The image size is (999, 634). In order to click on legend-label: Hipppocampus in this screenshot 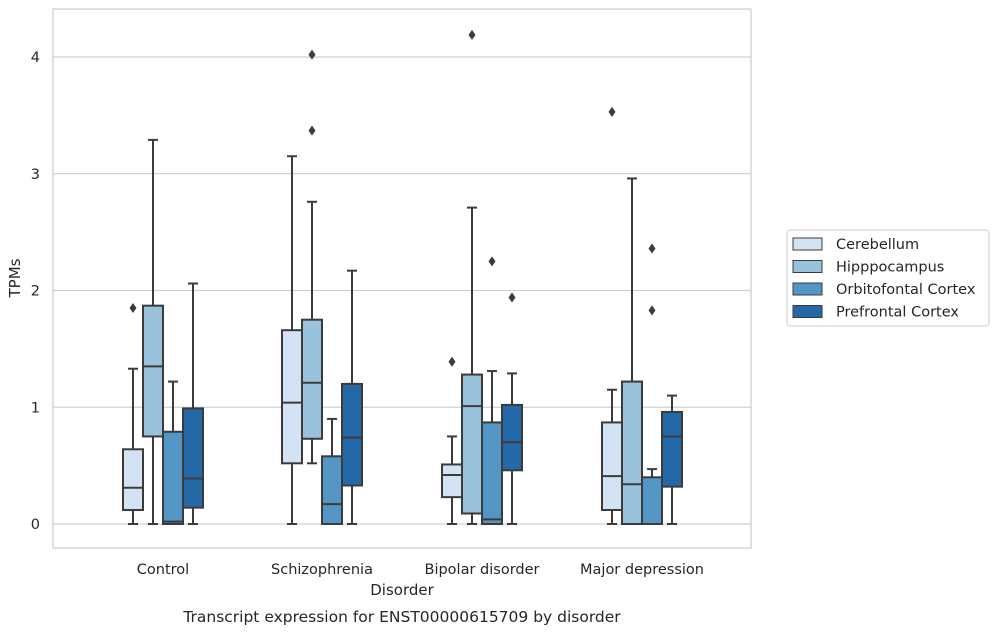, I will do `click(890, 268)`.